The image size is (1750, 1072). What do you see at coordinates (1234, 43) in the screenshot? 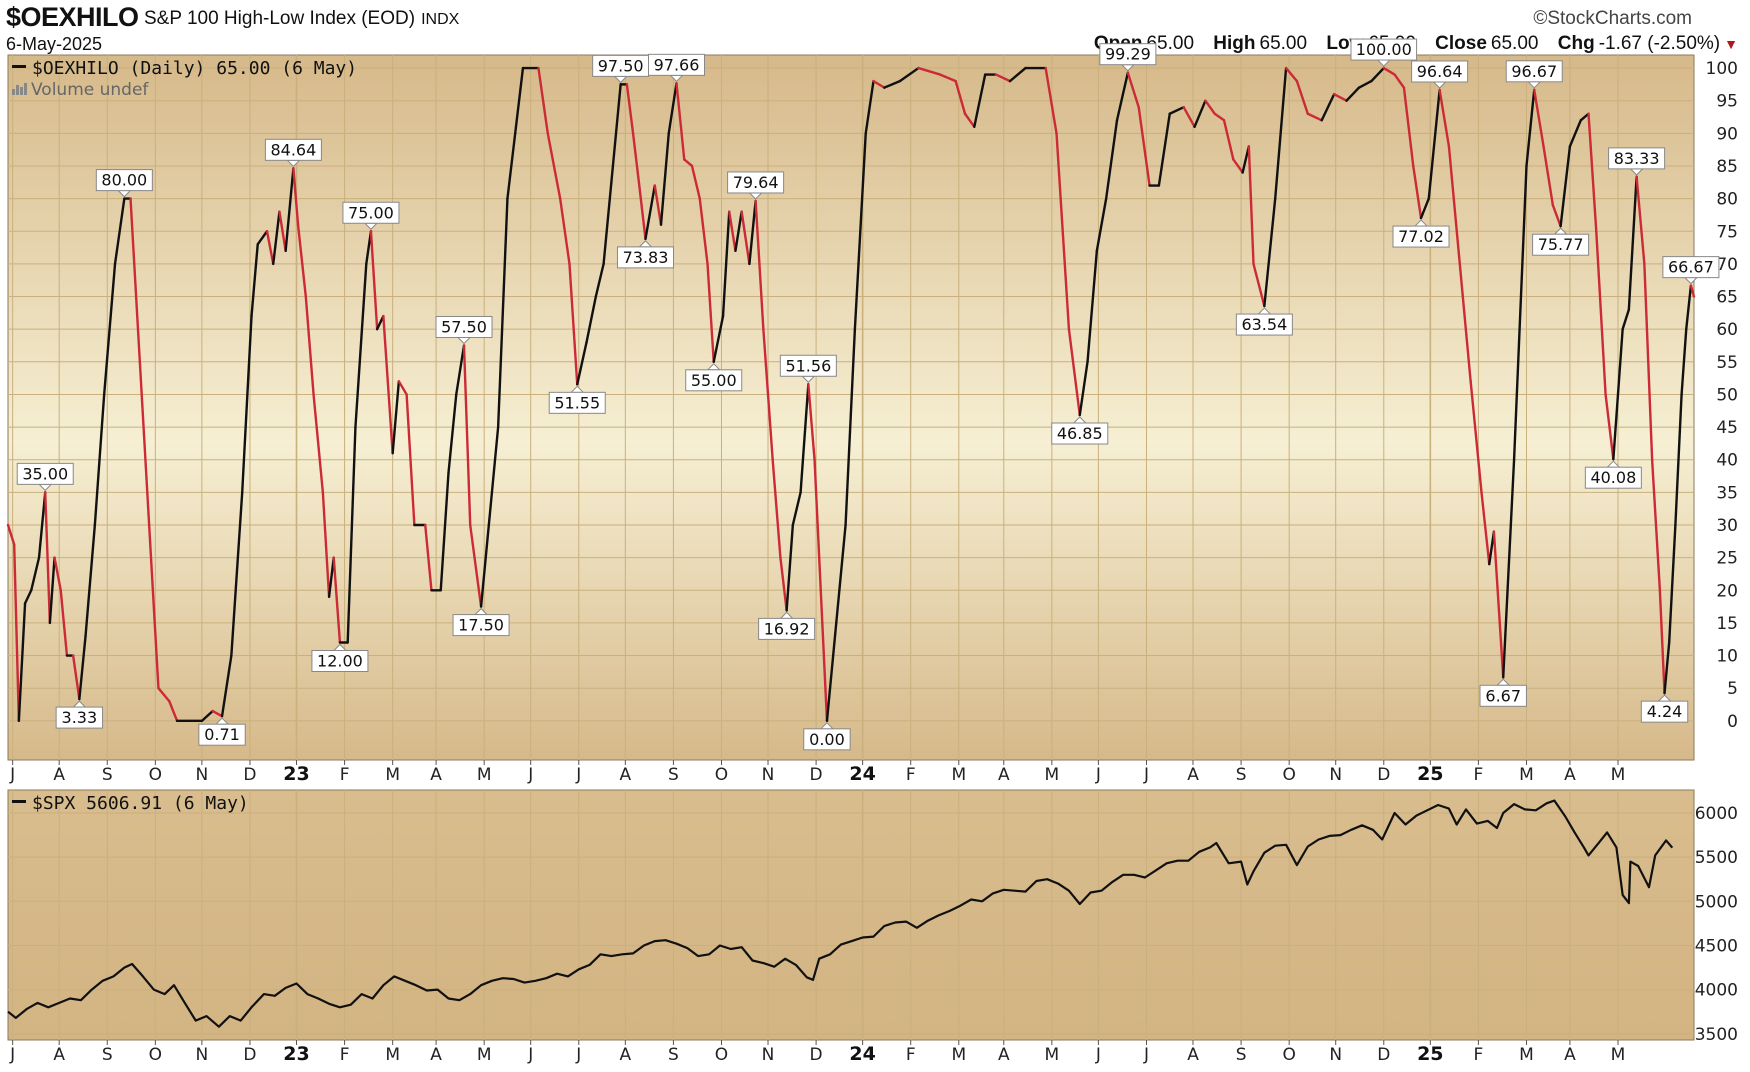
I see `high-label: High` at bounding box center [1234, 43].